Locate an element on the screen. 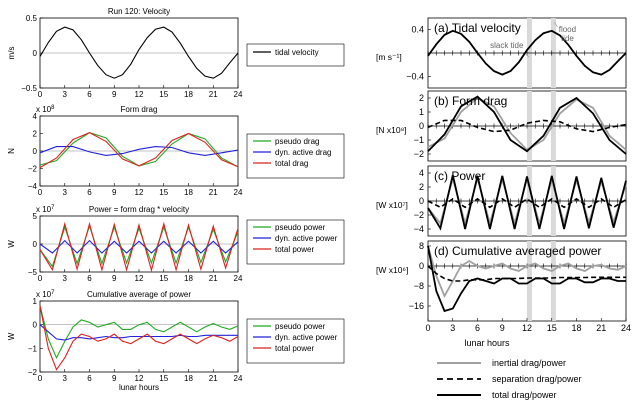 Image resolution: width=640 pixels, height=413 pixels. y-exponent-power: 8 is located at coordinates (53, 108).